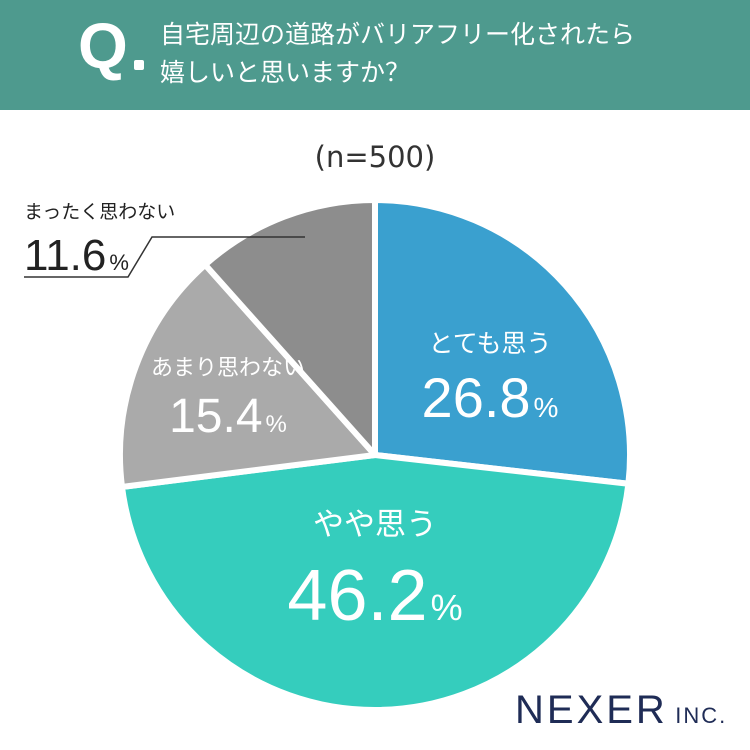 The width and height of the screenshot is (750, 750). What do you see at coordinates (228, 368) in the screenshot?
I see `slice-label-not-really: あまり思わない` at bounding box center [228, 368].